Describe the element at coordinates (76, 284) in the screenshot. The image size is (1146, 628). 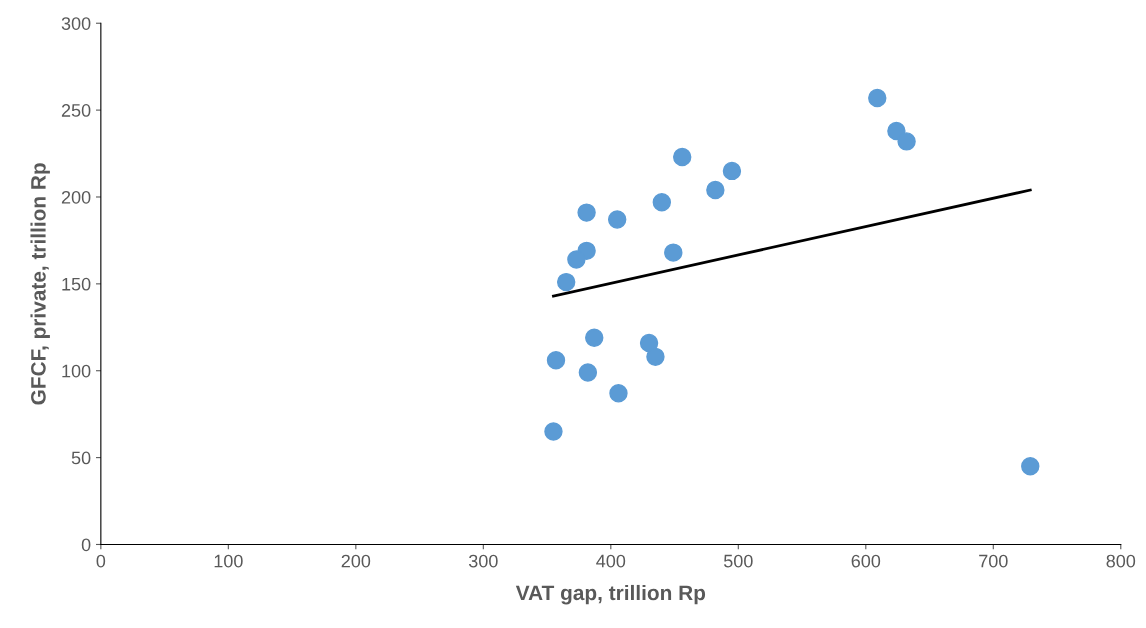
I see `y-tick-label: 150` at that location.